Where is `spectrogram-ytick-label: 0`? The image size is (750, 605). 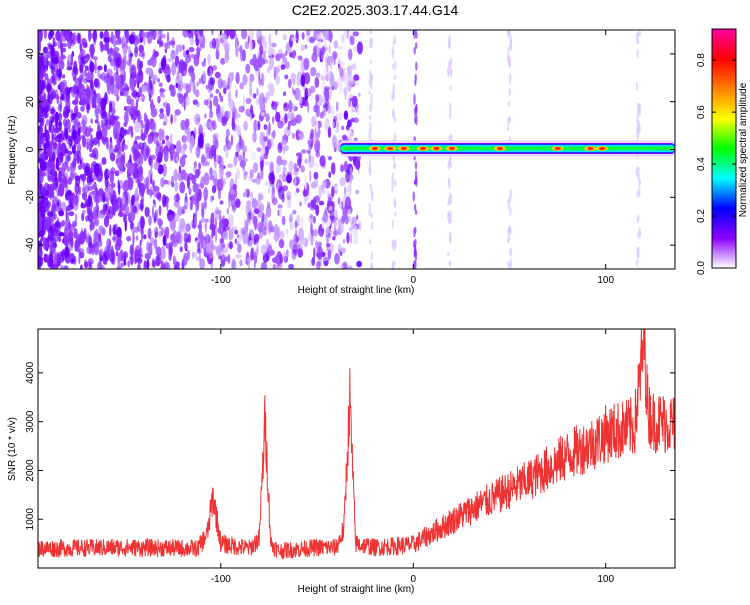
spectrogram-ytick-label: 0 is located at coordinates (30, 149).